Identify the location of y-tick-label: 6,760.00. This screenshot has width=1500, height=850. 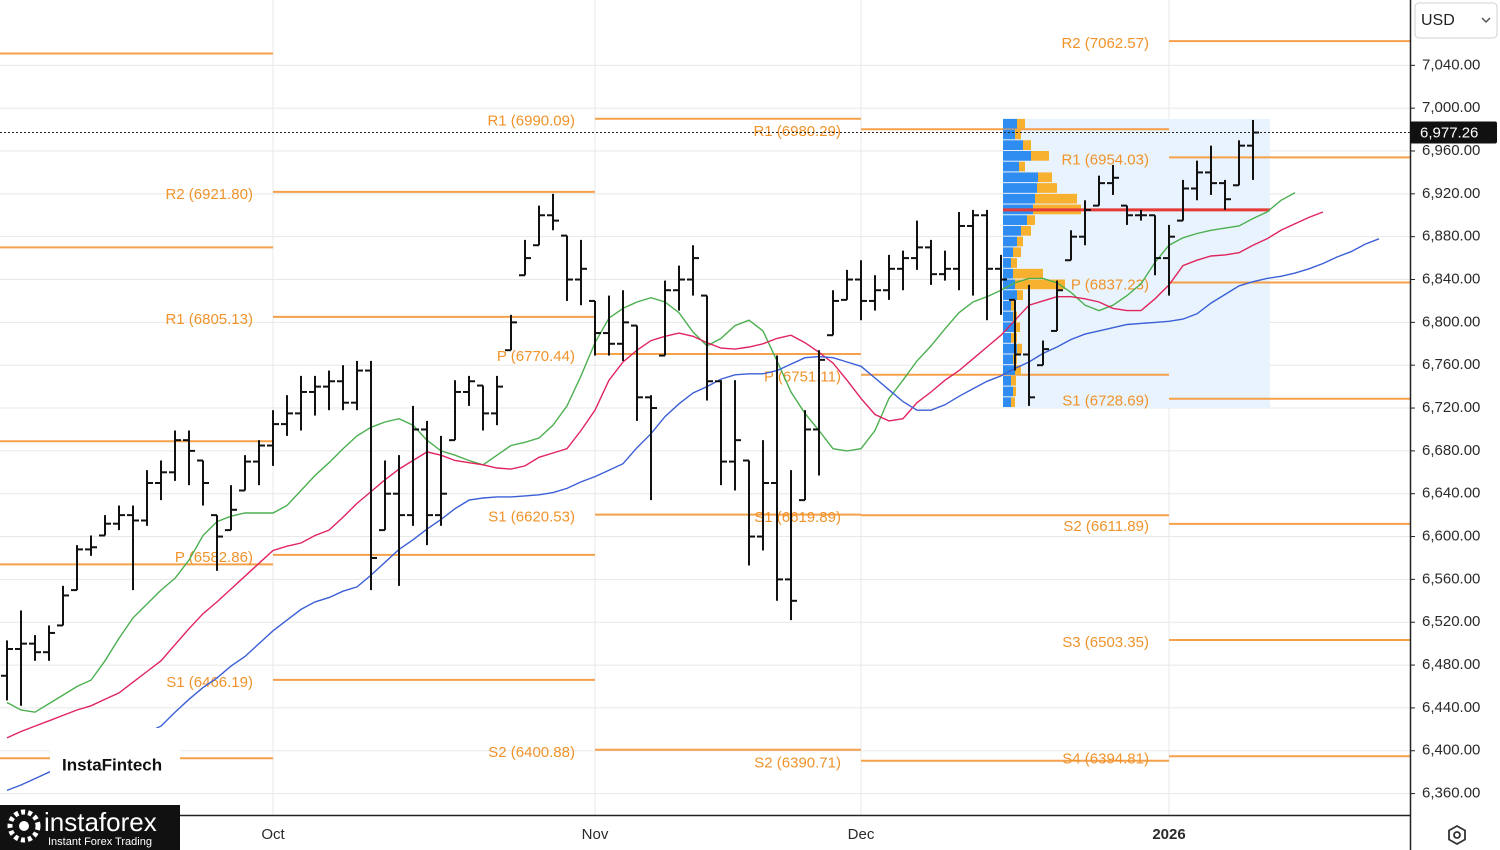
(1451, 364).